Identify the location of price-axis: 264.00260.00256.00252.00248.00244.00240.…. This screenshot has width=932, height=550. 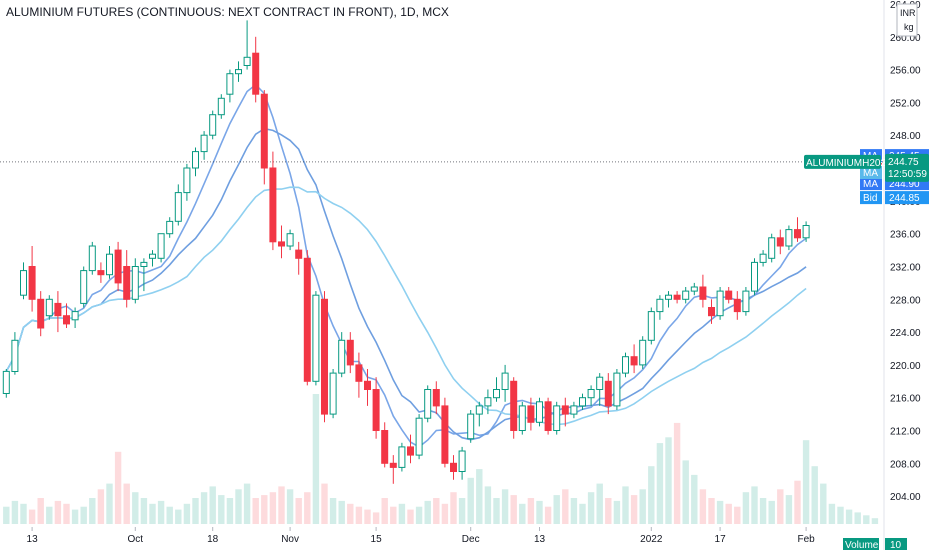
(905, 251).